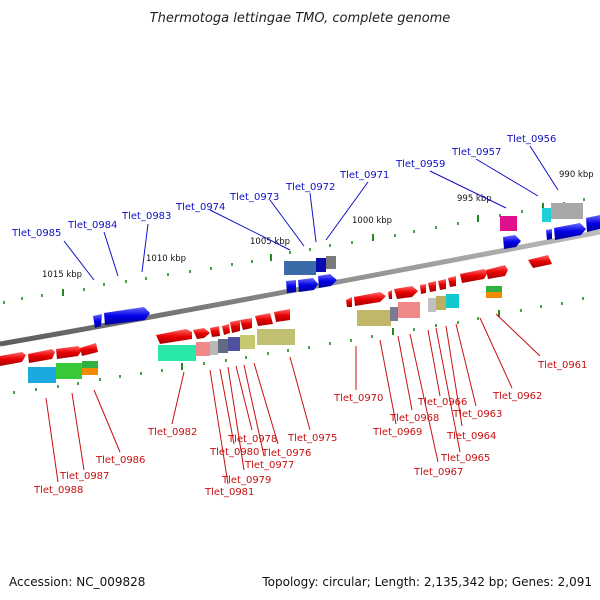 Image resolution: width=600 pixels, height=600 pixels. Describe the element at coordinates (397, 432) in the screenshot. I see `gene-label-tlet-0969: Tlet_0969` at that location.